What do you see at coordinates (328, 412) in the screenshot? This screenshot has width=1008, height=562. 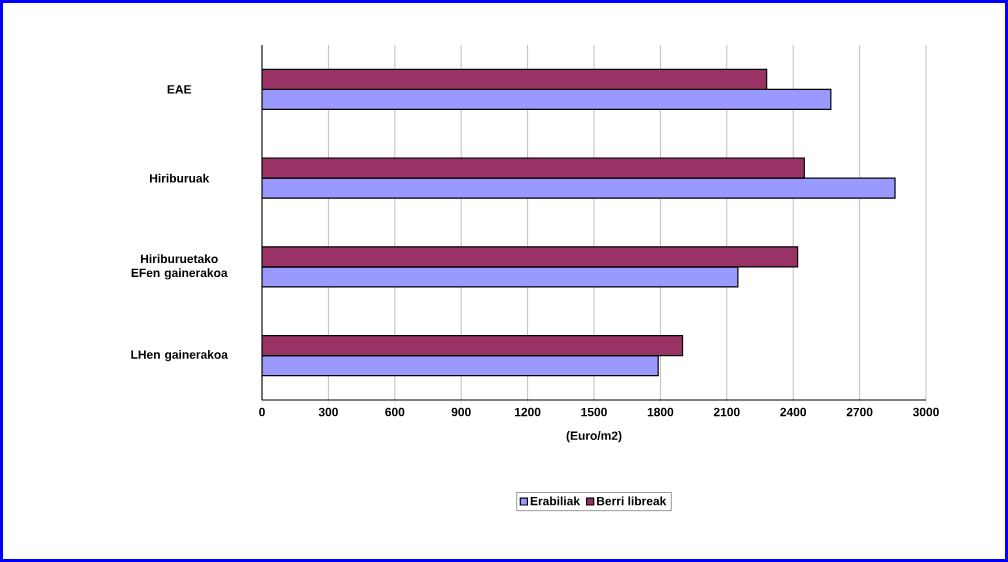 I see `x-tick-label: 300` at bounding box center [328, 412].